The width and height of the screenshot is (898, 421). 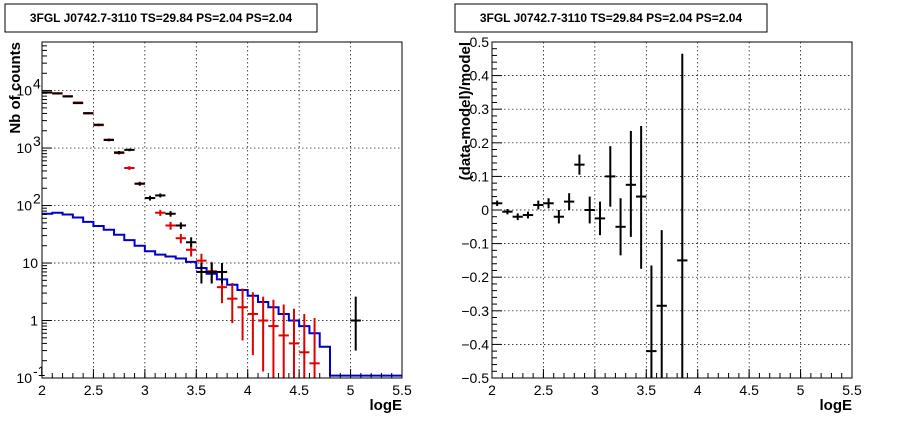 I want to click on y-tick-exponent: 2, so click(x=37, y=199).